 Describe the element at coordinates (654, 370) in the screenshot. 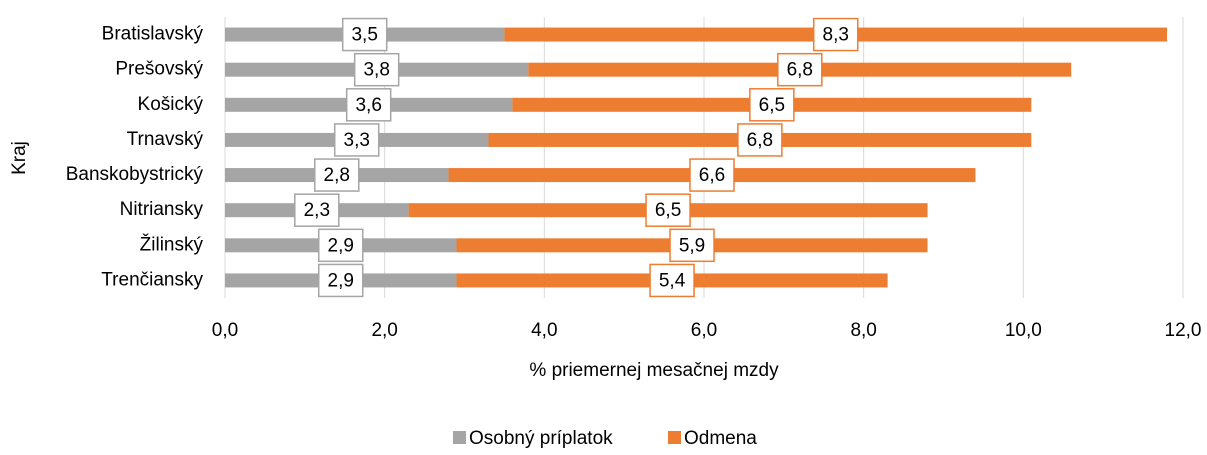

I see `x-axis-title: % priemernej mesačnej mzdy` at that location.